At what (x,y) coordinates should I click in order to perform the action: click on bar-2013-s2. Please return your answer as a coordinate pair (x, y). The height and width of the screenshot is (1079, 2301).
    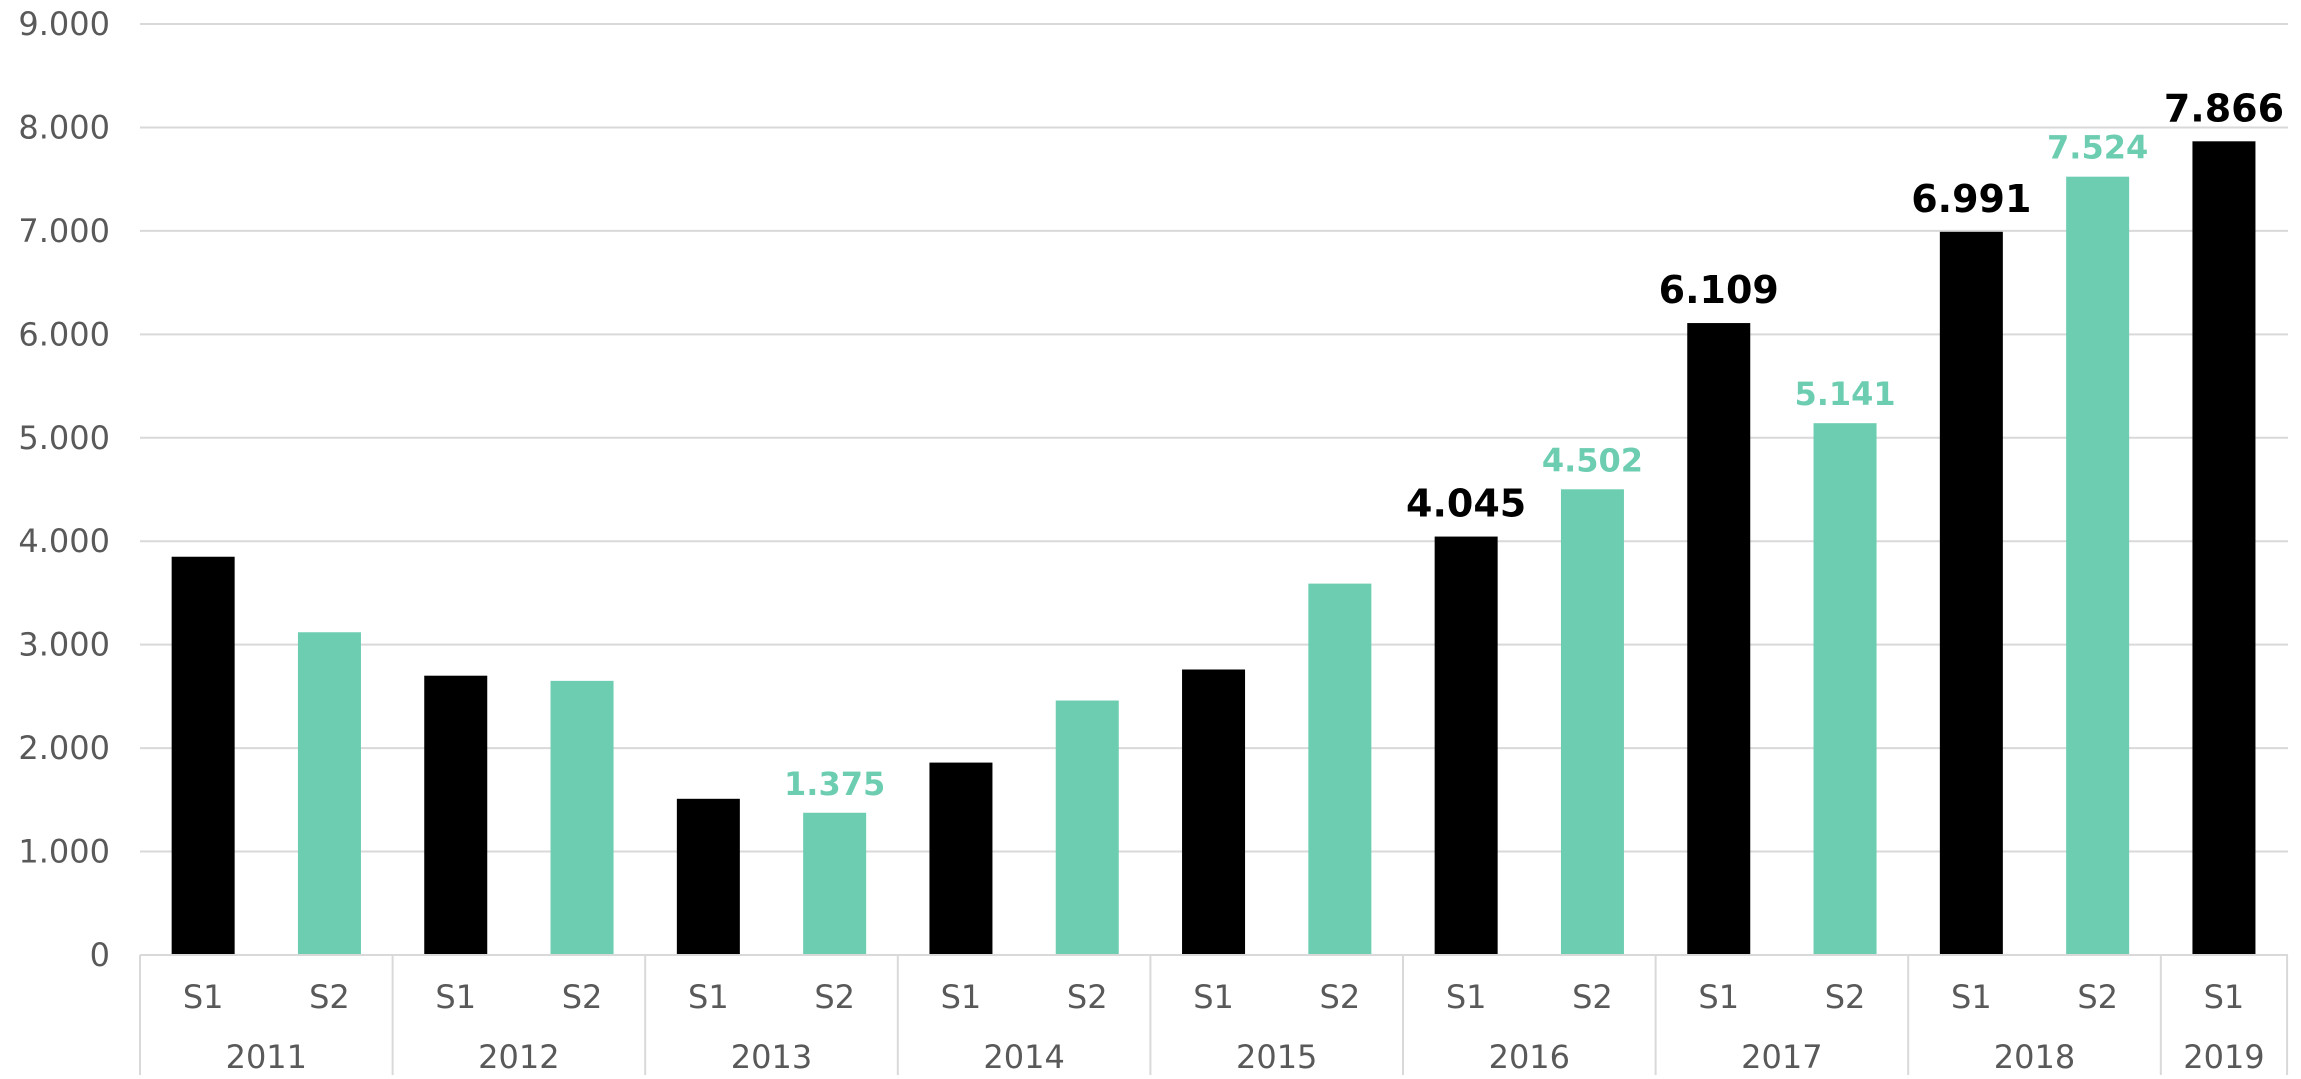
    Looking at the image, I should click on (835, 883).